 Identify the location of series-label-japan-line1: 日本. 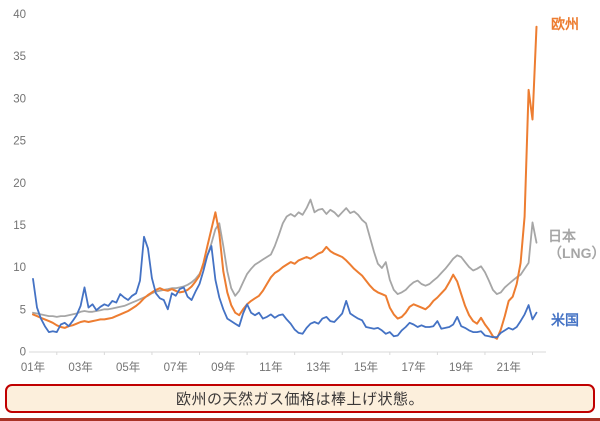
(562, 236).